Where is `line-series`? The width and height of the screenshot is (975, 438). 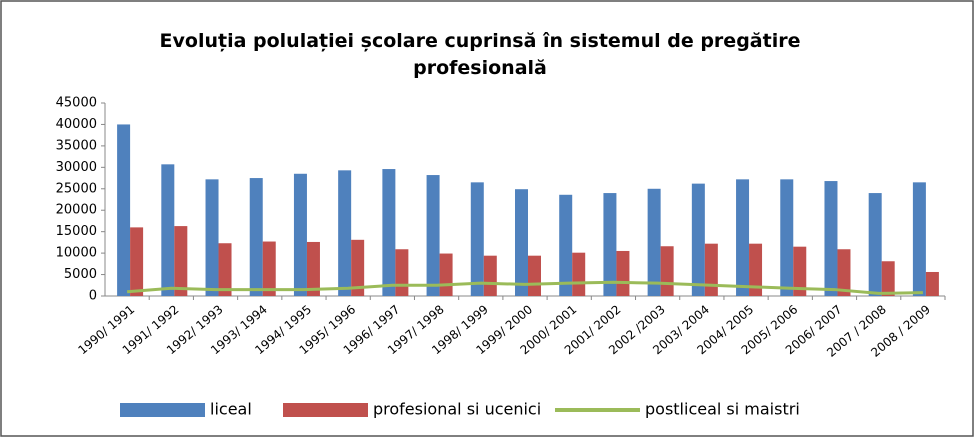 line-series is located at coordinates (524, 287).